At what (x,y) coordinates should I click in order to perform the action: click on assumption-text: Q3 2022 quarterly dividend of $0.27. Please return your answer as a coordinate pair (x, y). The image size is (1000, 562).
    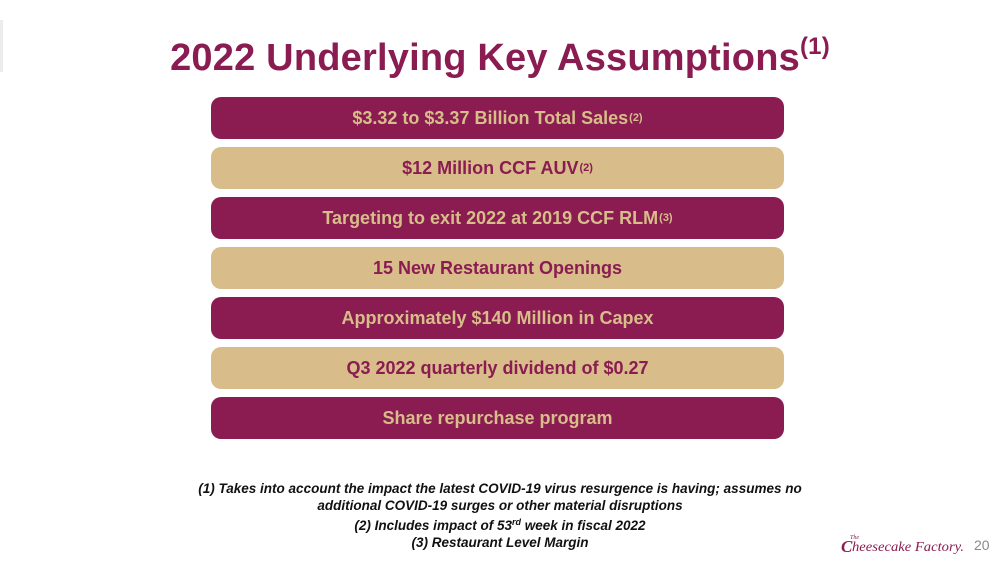
    Looking at the image, I should click on (497, 367).